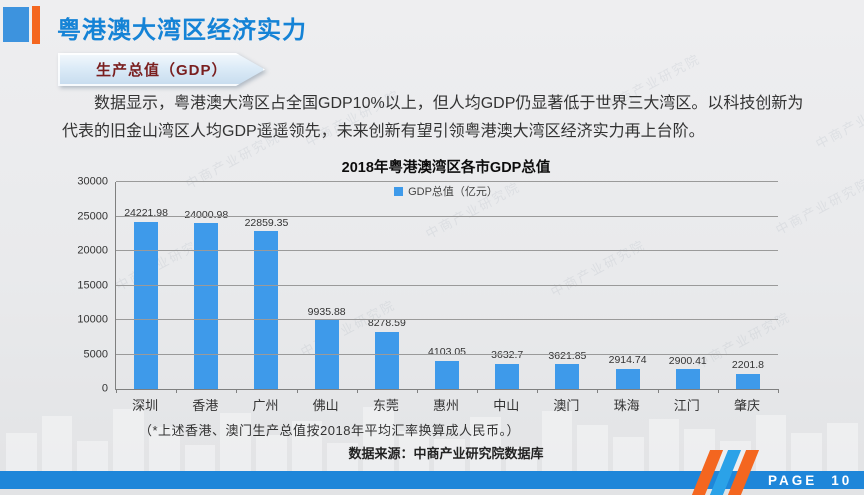 The width and height of the screenshot is (864, 495). Describe the element at coordinates (507, 376) in the screenshot. I see `bar-中山` at that location.